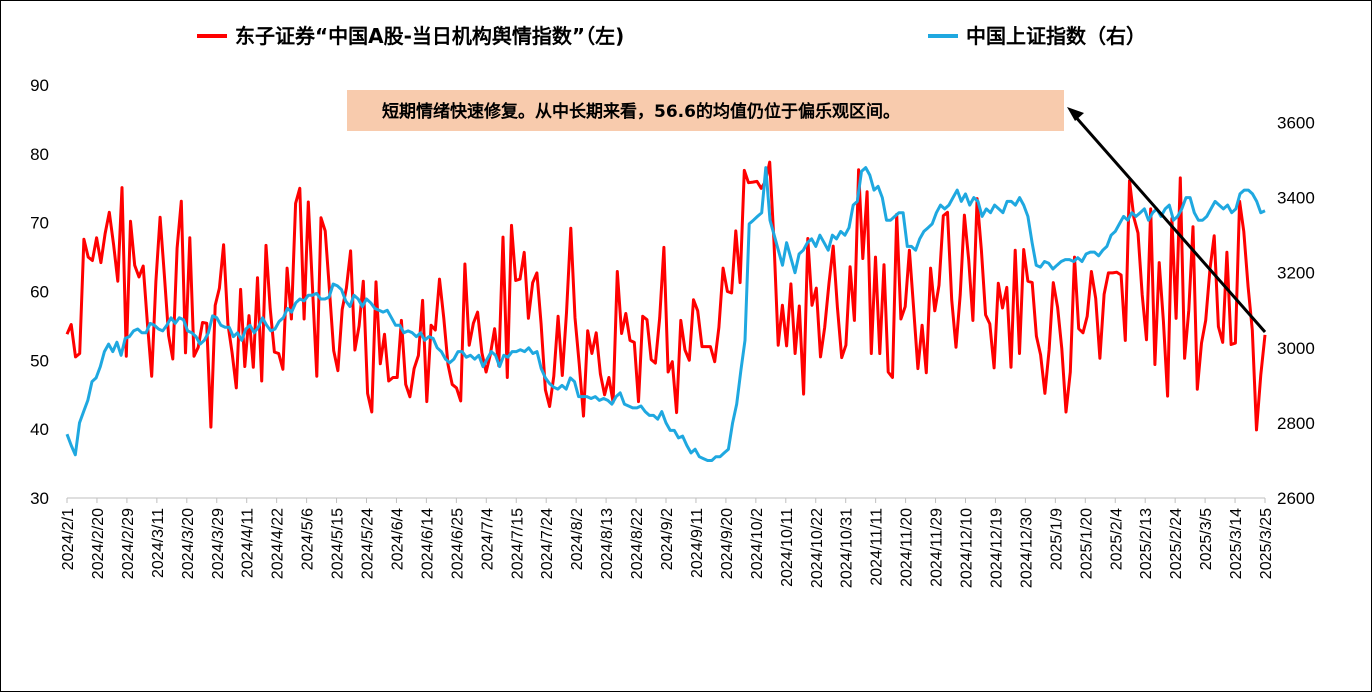 The height and width of the screenshot is (692, 1372). I want to click on x-tick-label: 2024/4/11, so click(248, 543).